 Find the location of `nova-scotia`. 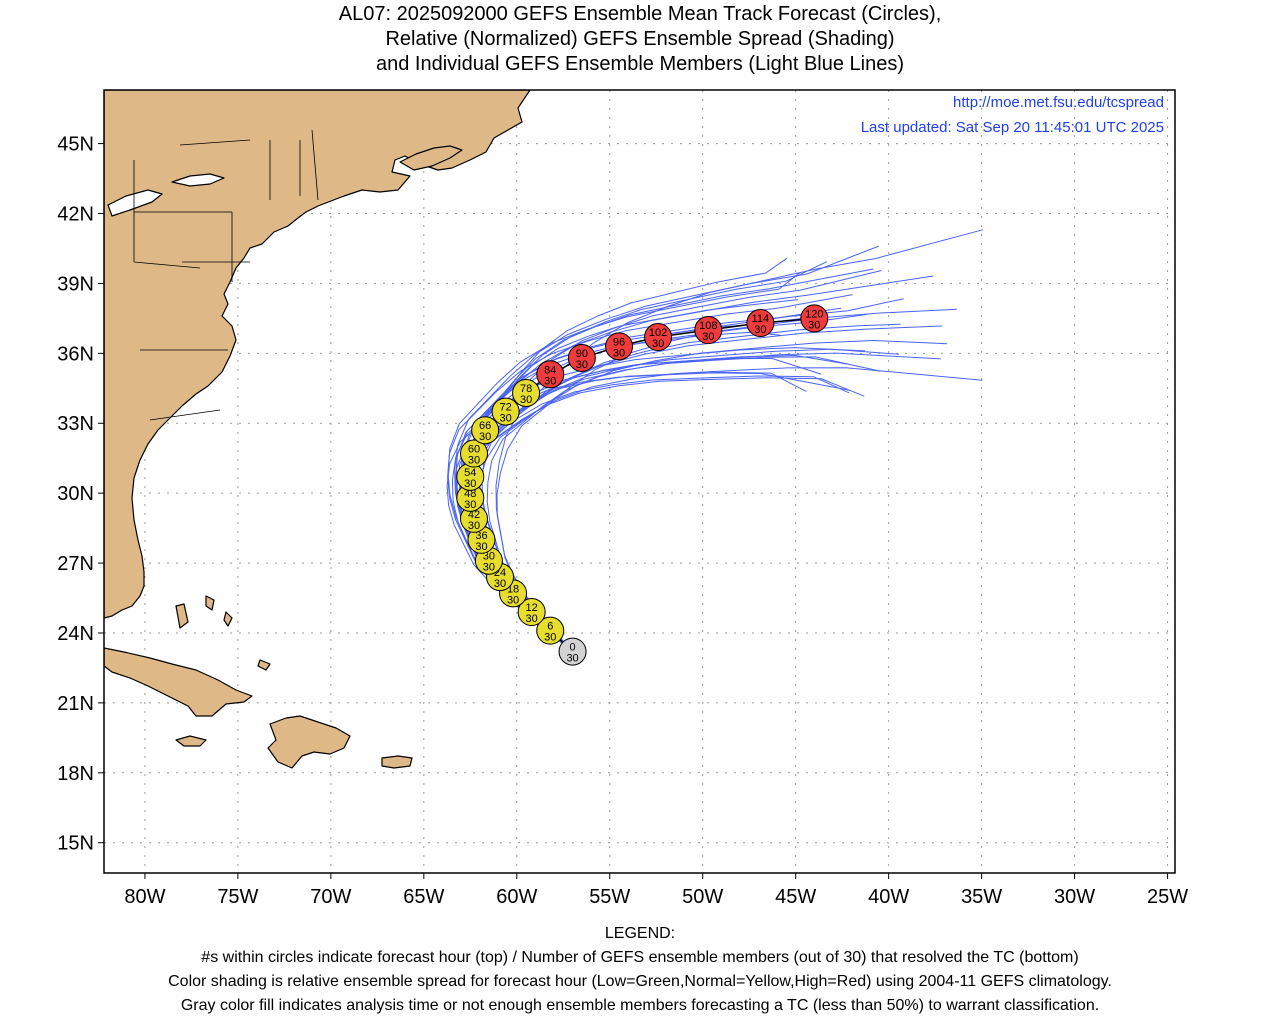

nova-scotia is located at coordinates (431, 158).